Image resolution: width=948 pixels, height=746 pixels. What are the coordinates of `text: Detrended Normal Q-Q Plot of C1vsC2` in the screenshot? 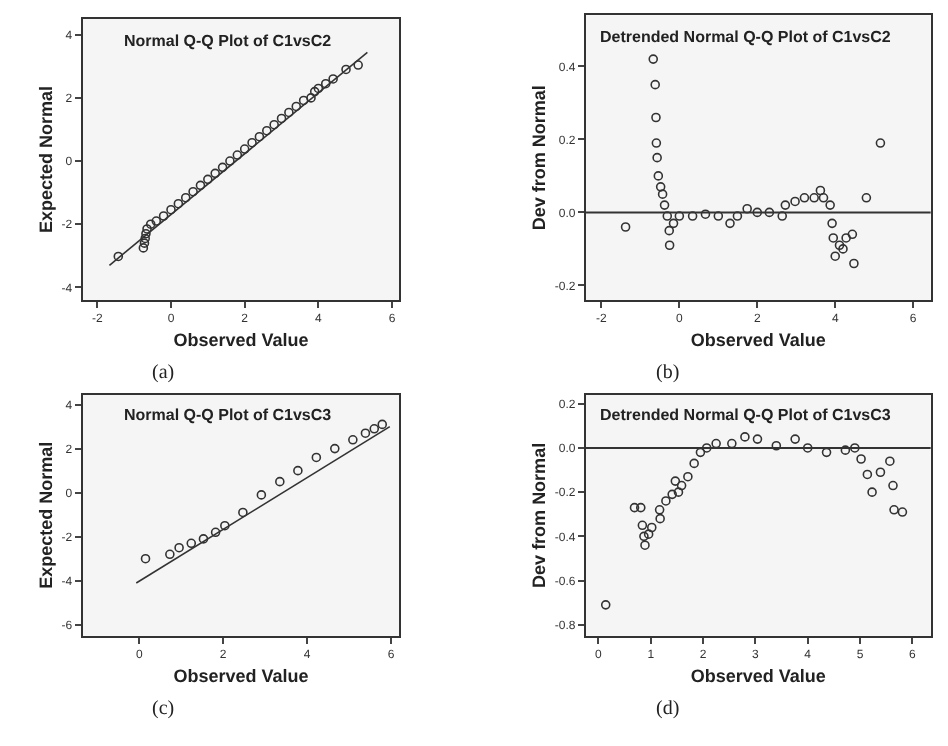 It's located at (746, 37).